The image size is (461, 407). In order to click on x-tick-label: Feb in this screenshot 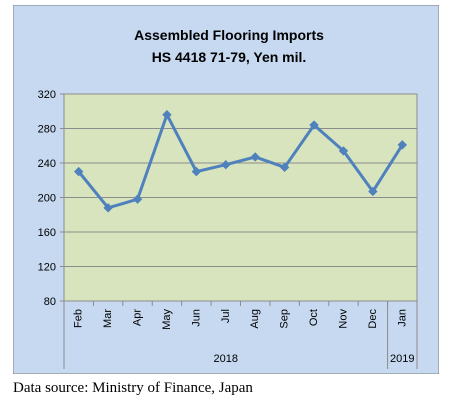, I will do `click(79, 318)`.